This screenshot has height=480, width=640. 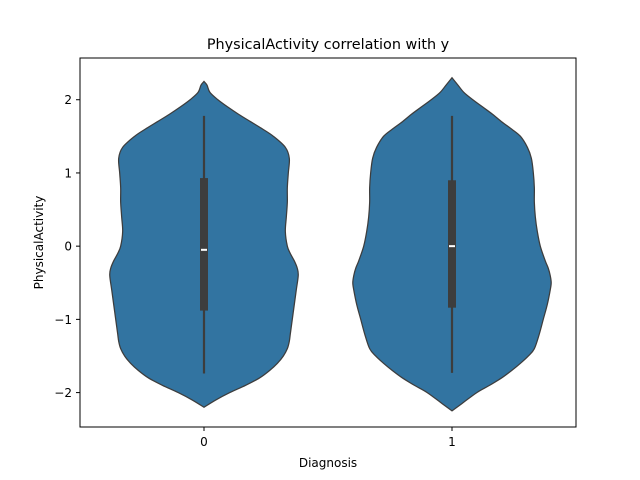 I want to click on y-axis: −2 −1 0 1 2, so click(x=67, y=246).